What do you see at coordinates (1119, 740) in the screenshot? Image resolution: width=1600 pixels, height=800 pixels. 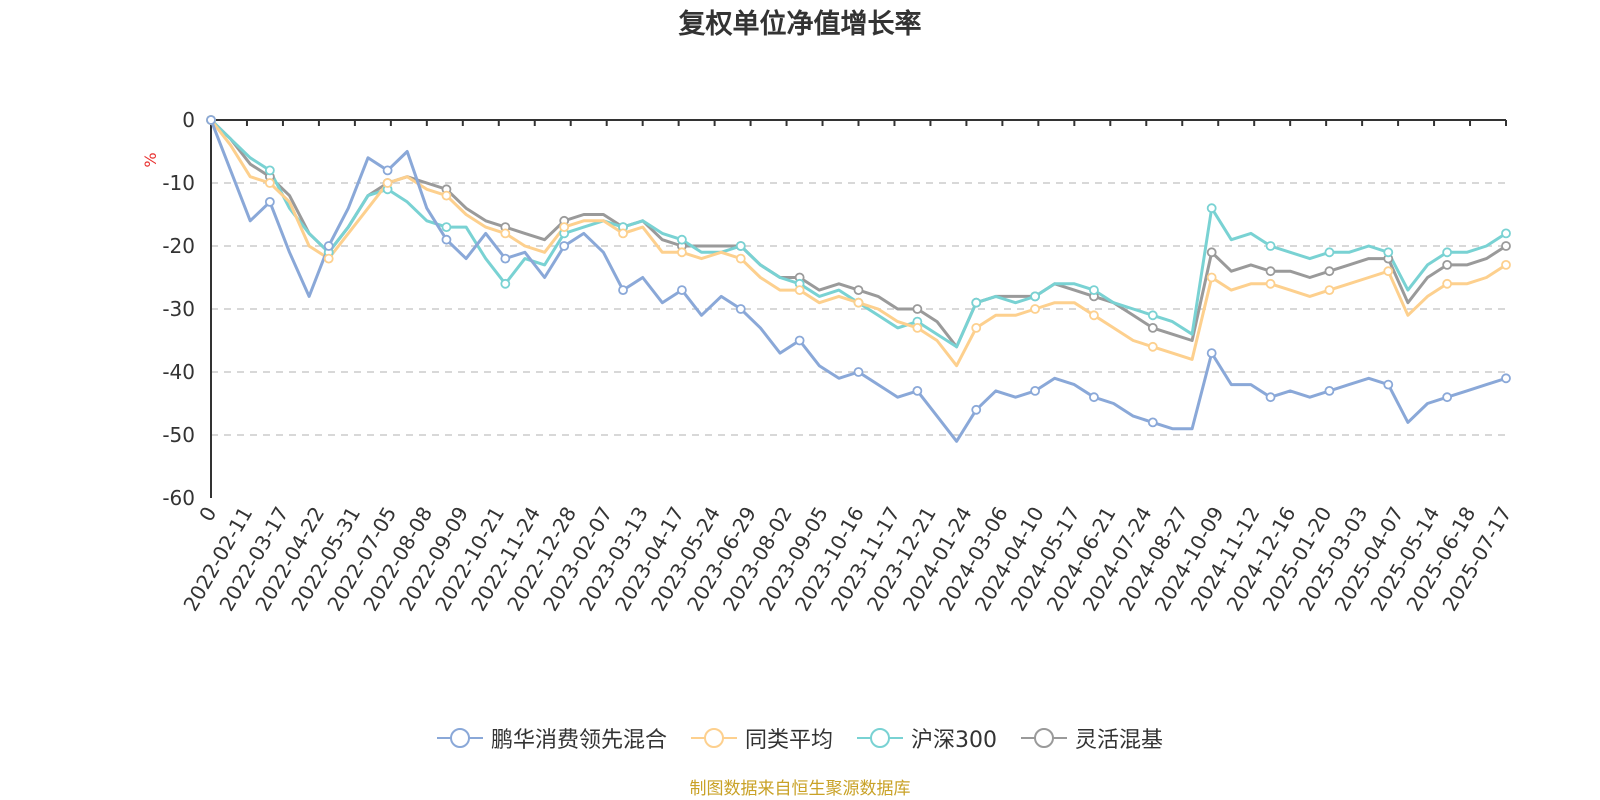 I see `legend-label: 灵活混基` at bounding box center [1119, 740].